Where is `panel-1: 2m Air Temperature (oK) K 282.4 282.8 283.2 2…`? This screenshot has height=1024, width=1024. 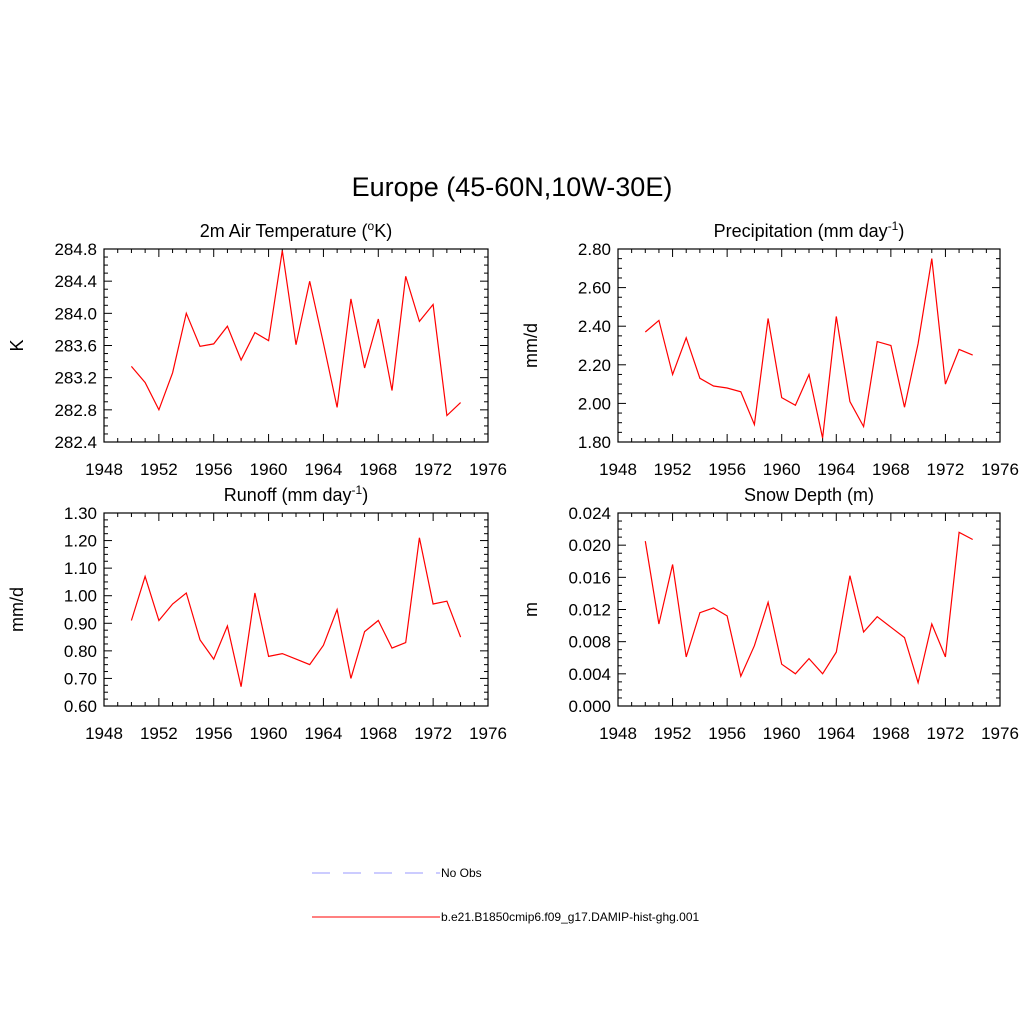 panel-1: 2m Air Temperature (oK) K 282.4 282.8 283.2 2… is located at coordinates (257, 349).